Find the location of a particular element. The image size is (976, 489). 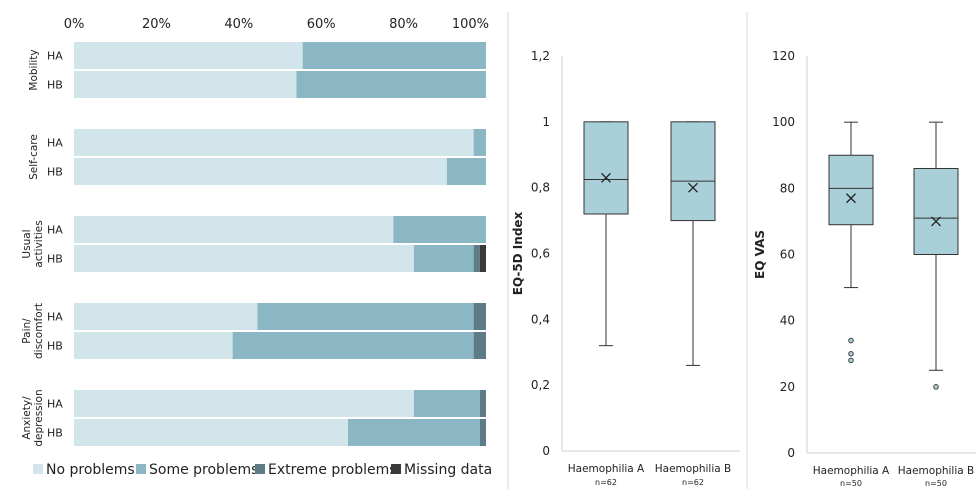

legend-label: No problems is located at coordinates (90, 470).